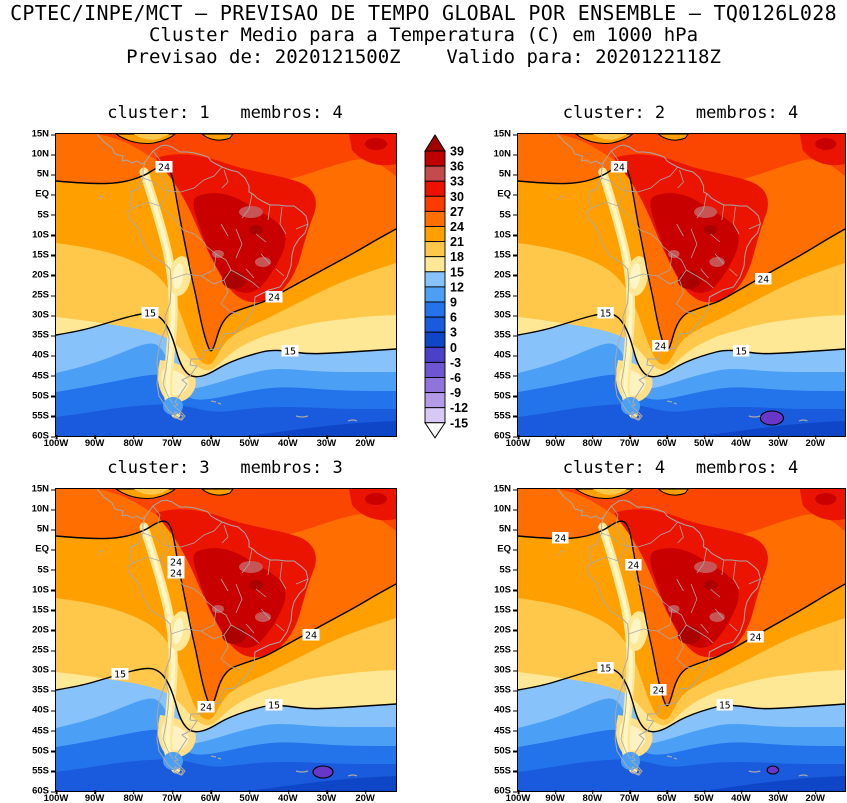  I want to click on contour-label: 15, so click(274, 705).